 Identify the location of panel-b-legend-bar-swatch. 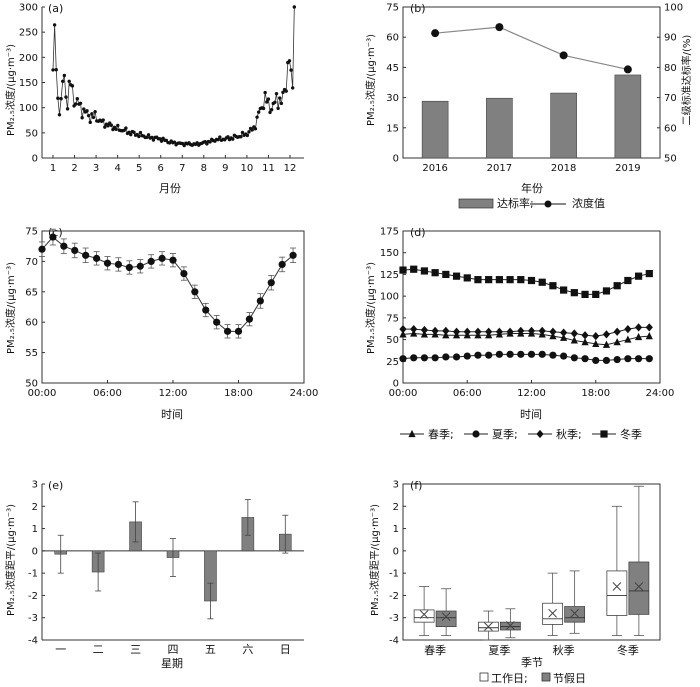
(476, 203).